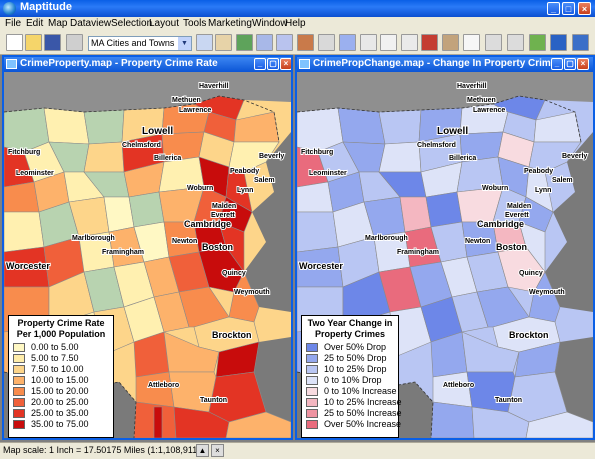  What do you see at coordinates (132, 23) in the screenshot?
I see `menu-selection: Selection` at bounding box center [132, 23].